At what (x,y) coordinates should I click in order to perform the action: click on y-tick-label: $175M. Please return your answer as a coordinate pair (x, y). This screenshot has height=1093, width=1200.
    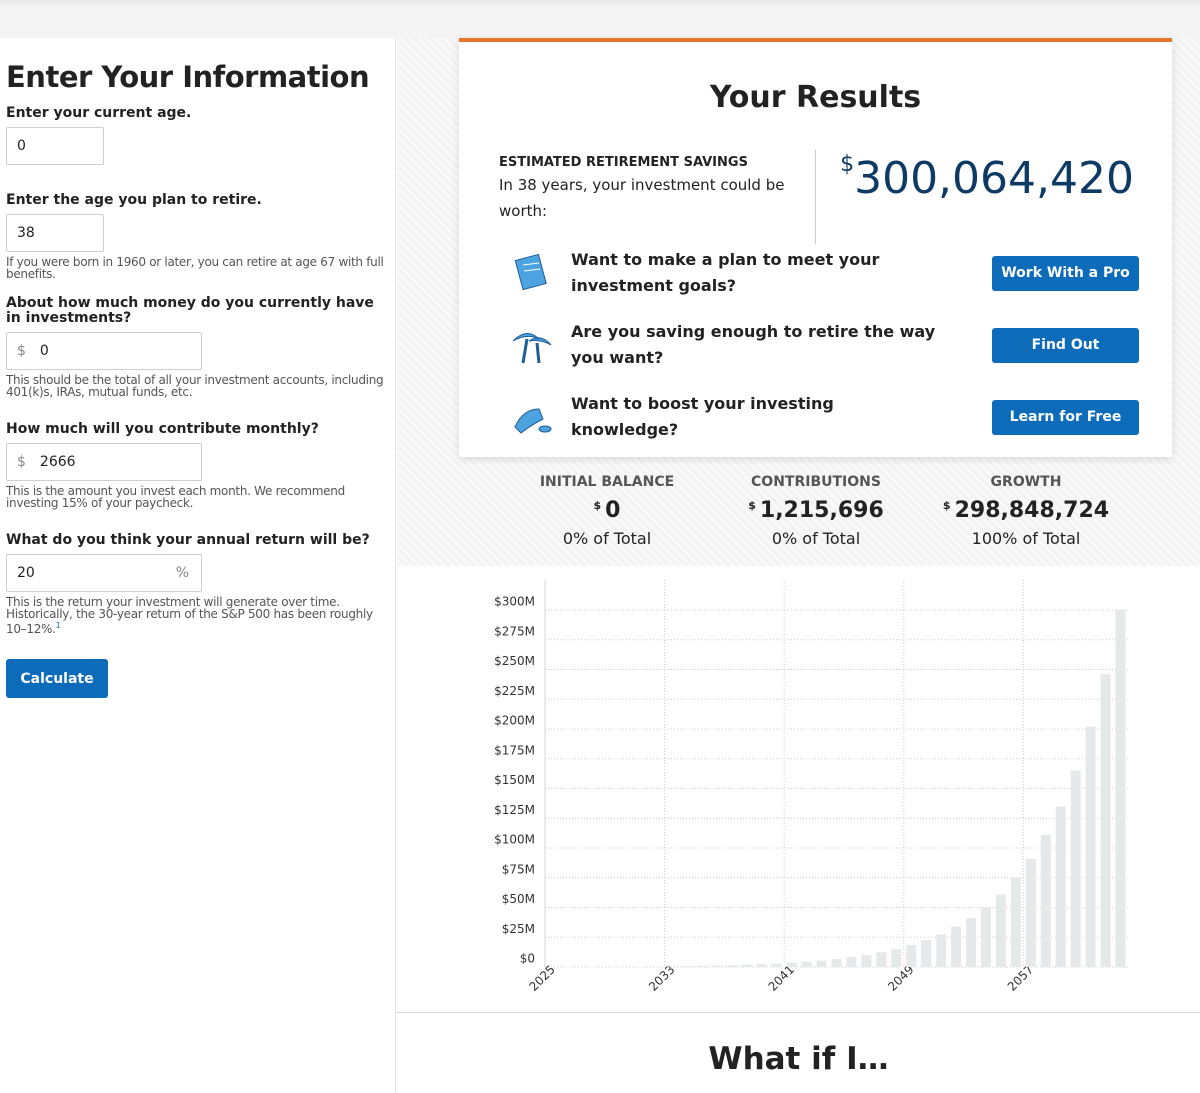
    Looking at the image, I should click on (514, 750).